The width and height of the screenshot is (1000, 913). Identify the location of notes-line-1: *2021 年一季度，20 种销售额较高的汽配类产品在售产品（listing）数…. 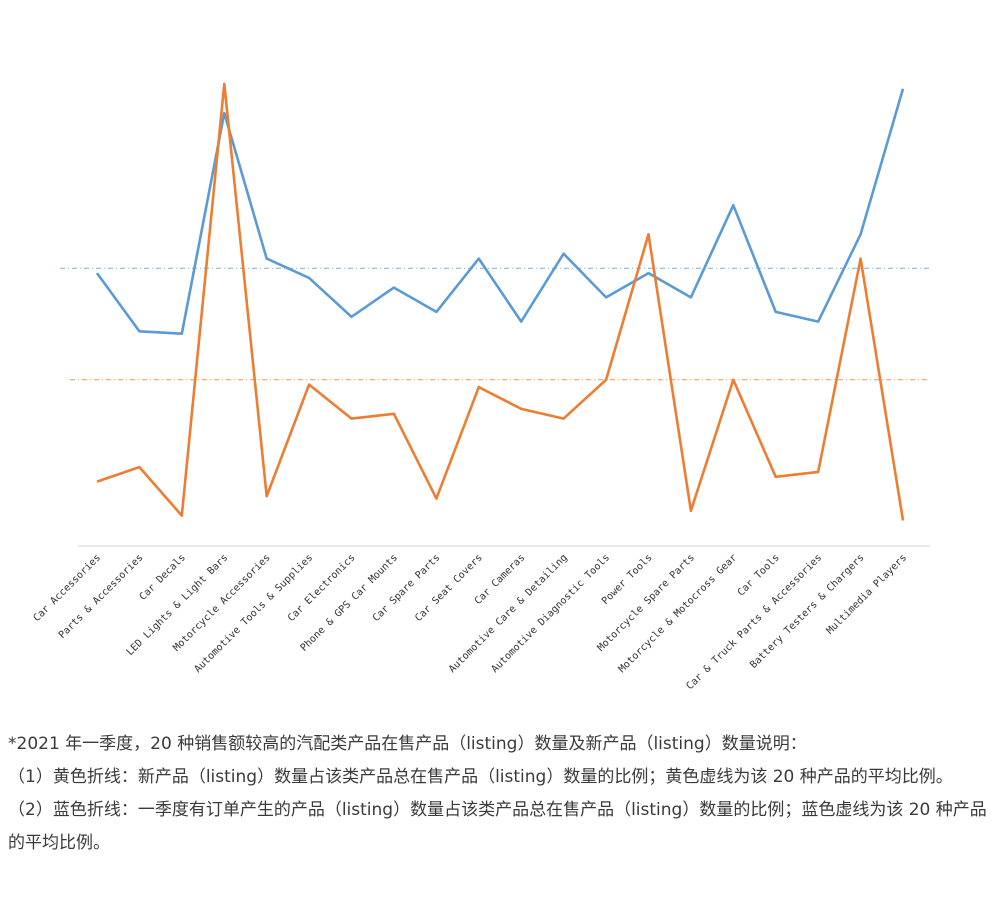
(407, 744).